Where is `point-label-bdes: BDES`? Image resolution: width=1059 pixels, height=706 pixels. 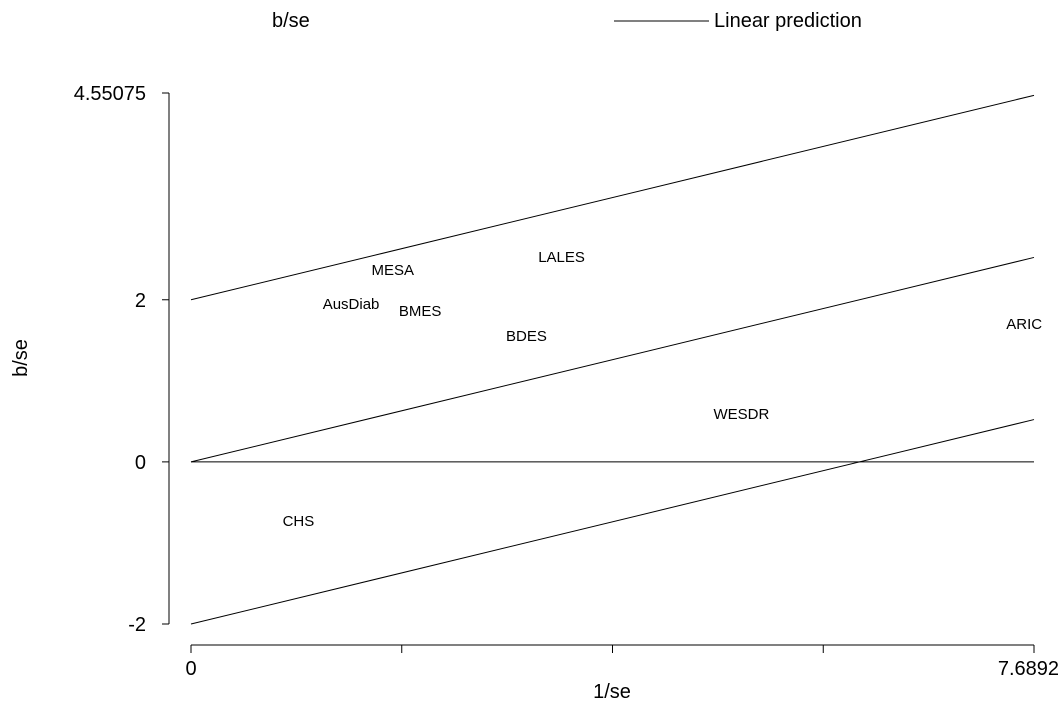
point-label-bdes: BDES is located at coordinates (526, 336).